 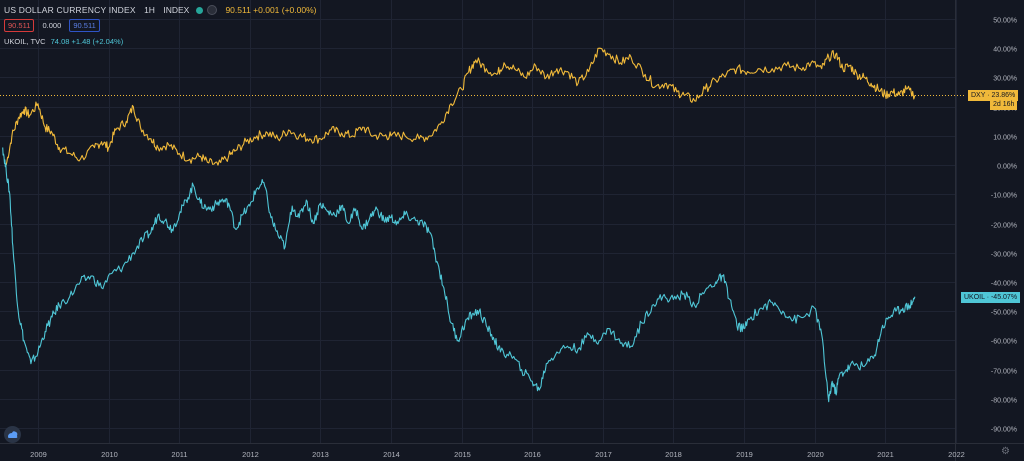 What do you see at coordinates (70, 10) in the screenshot?
I see `symbol-title: US DOLLAR CURRENCY INDEX` at bounding box center [70, 10].